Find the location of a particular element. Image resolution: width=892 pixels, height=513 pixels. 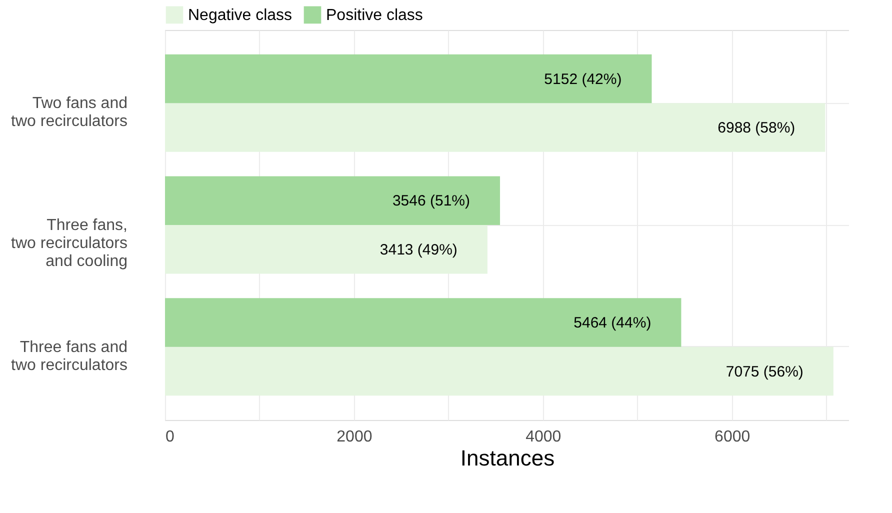

data-label: 6988 (58%) is located at coordinates (757, 128).